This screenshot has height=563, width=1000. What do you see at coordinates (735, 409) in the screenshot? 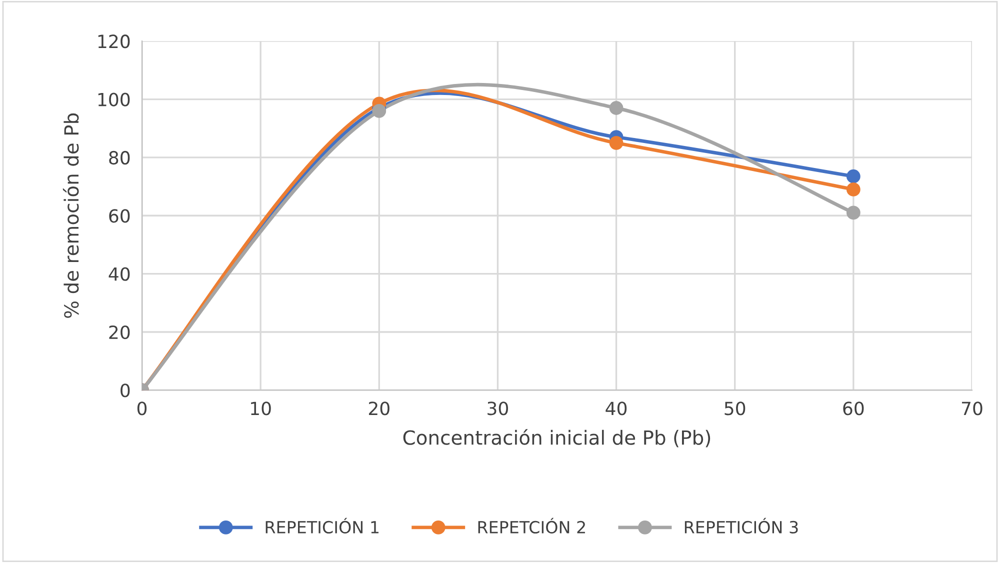
I see `x-tick-label: 50` at bounding box center [735, 409].